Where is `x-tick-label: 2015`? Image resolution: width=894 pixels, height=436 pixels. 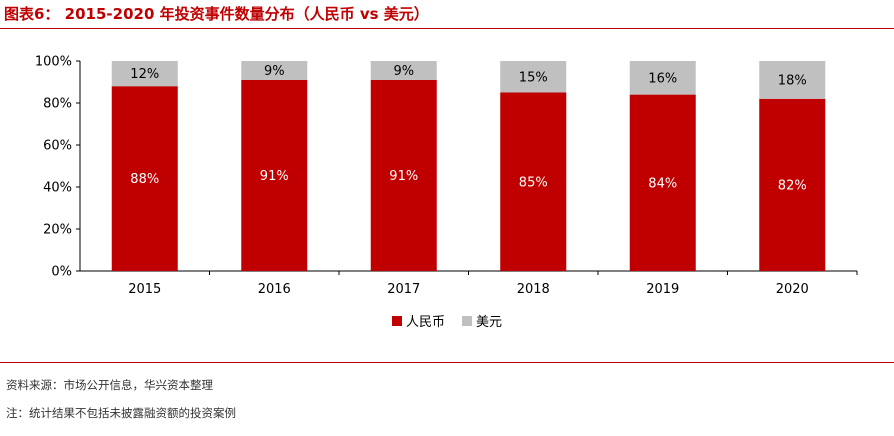
x-tick-label: 2015 is located at coordinates (144, 289).